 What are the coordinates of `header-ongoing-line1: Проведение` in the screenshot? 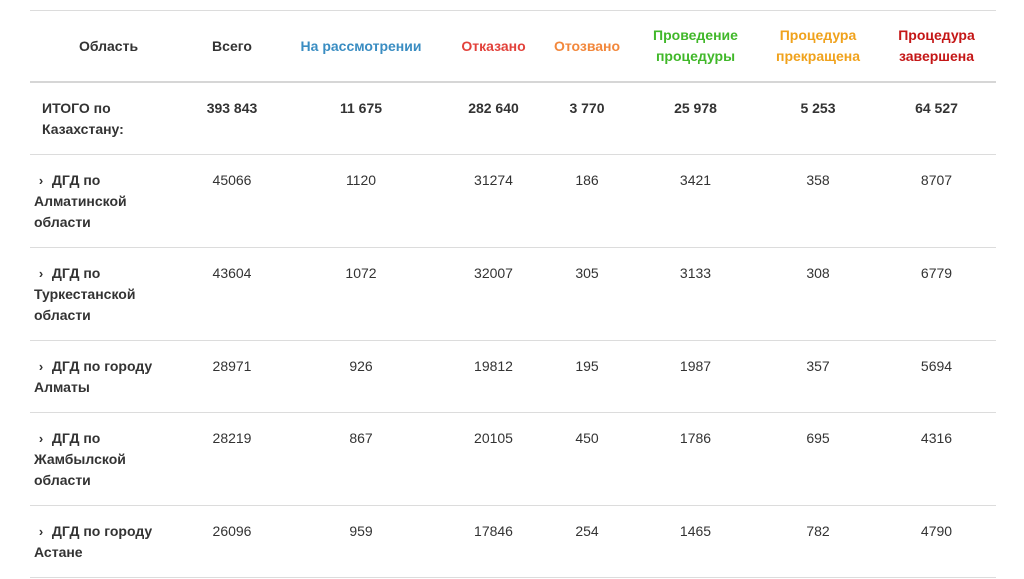 It's located at (695, 35).